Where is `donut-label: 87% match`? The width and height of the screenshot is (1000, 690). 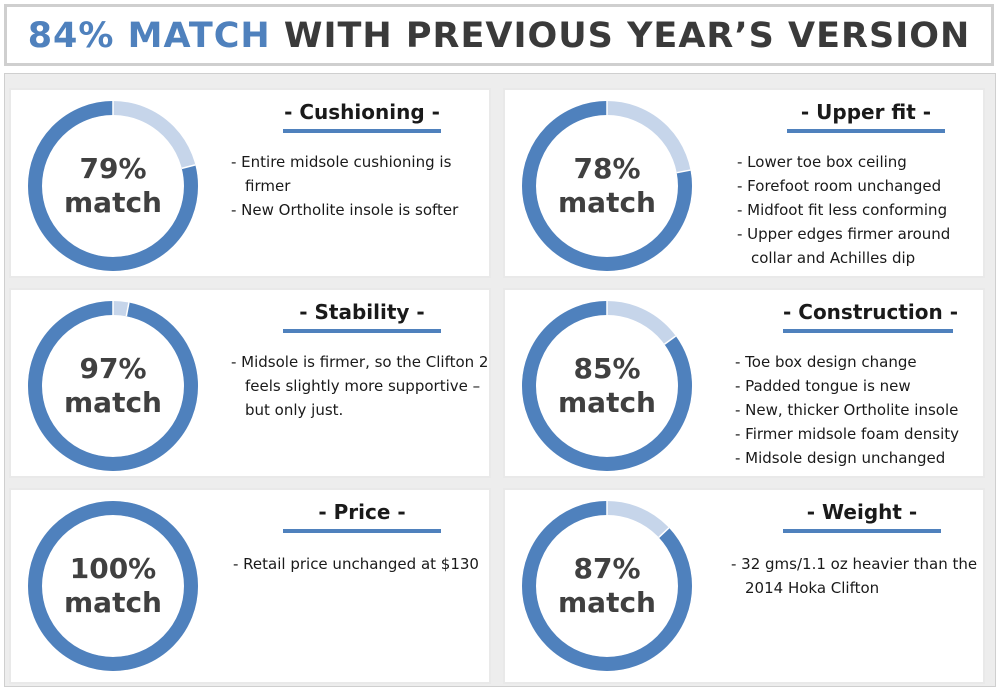
donut-label: 87% match is located at coordinates (607, 586).